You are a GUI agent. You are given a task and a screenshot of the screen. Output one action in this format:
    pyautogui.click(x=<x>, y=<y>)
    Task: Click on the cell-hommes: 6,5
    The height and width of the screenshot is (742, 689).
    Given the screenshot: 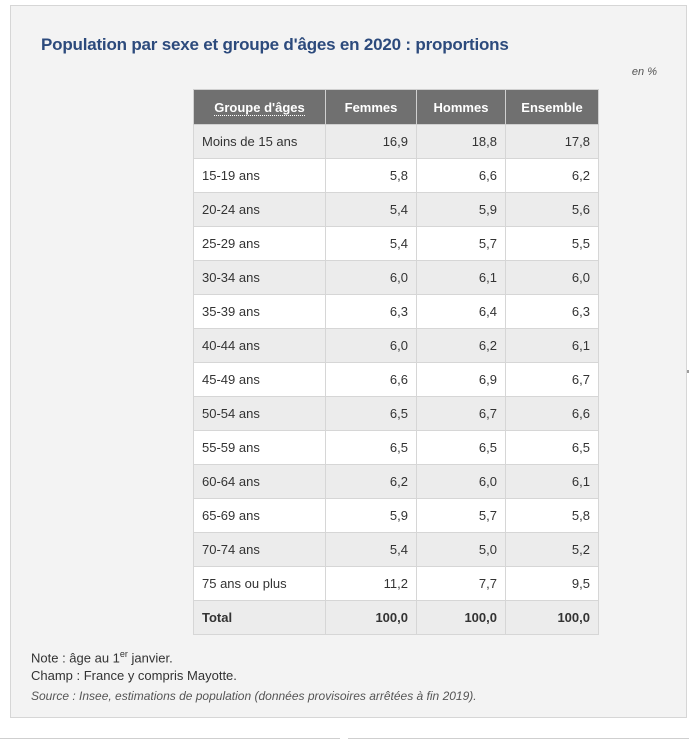 What is the action you would take?
    pyautogui.click(x=461, y=447)
    